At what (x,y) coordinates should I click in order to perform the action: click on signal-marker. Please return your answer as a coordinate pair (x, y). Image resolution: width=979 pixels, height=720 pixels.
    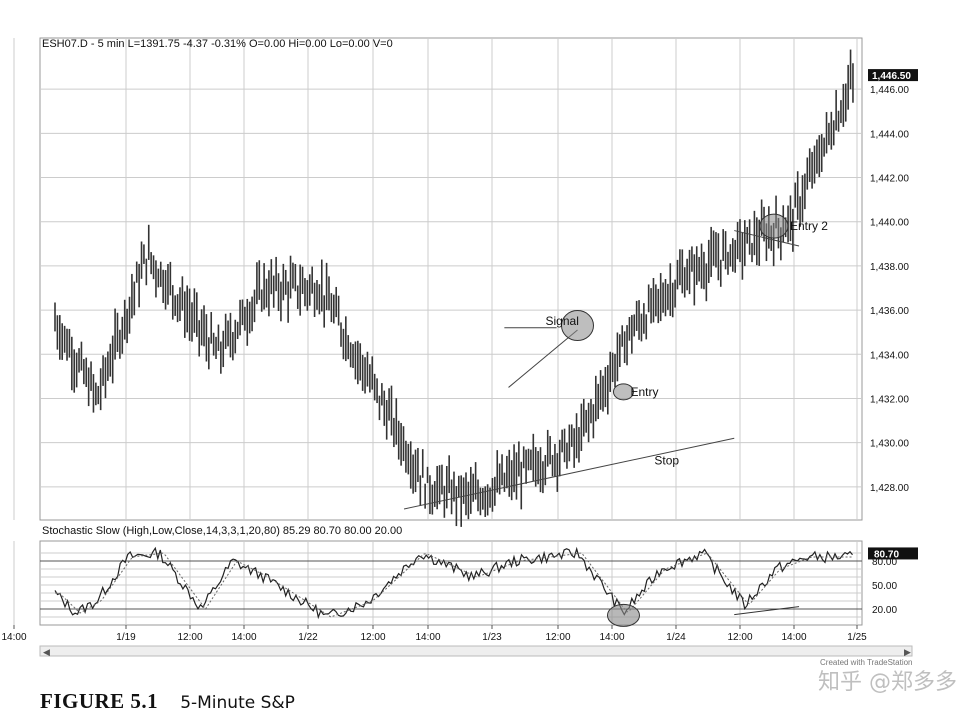
    Looking at the image, I should click on (577, 326).